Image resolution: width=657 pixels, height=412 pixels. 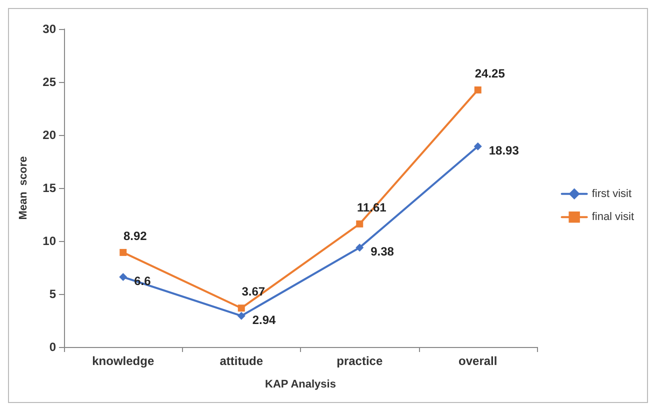 I want to click on legend-label: final visit, so click(x=613, y=217).